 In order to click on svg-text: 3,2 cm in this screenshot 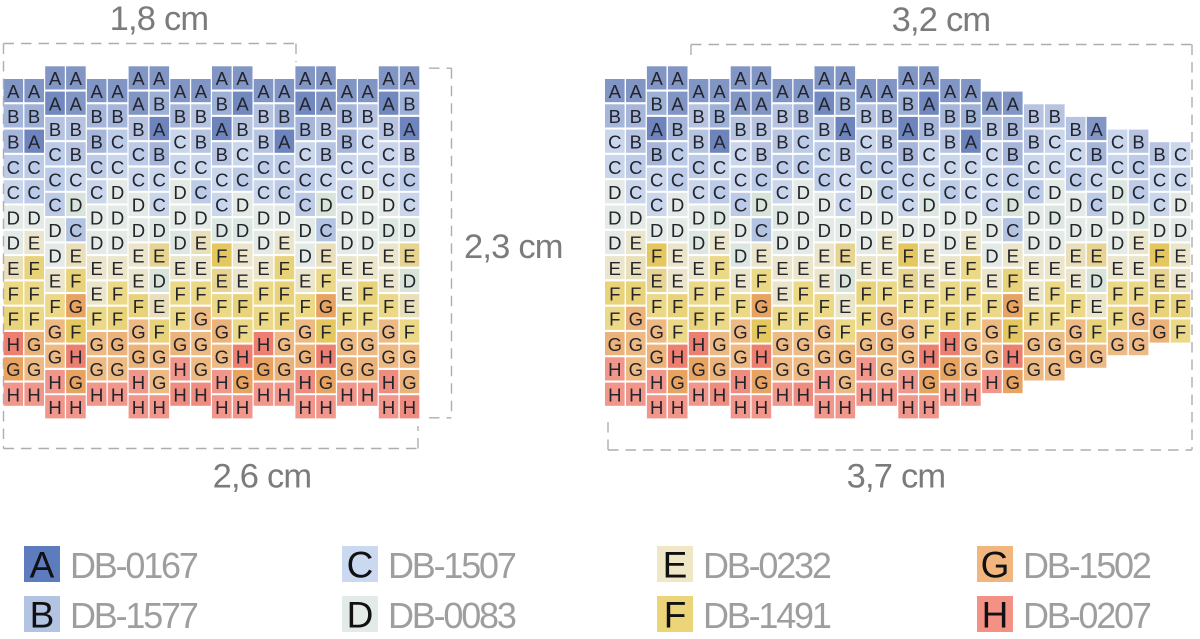, I will do `click(941, 20)`.